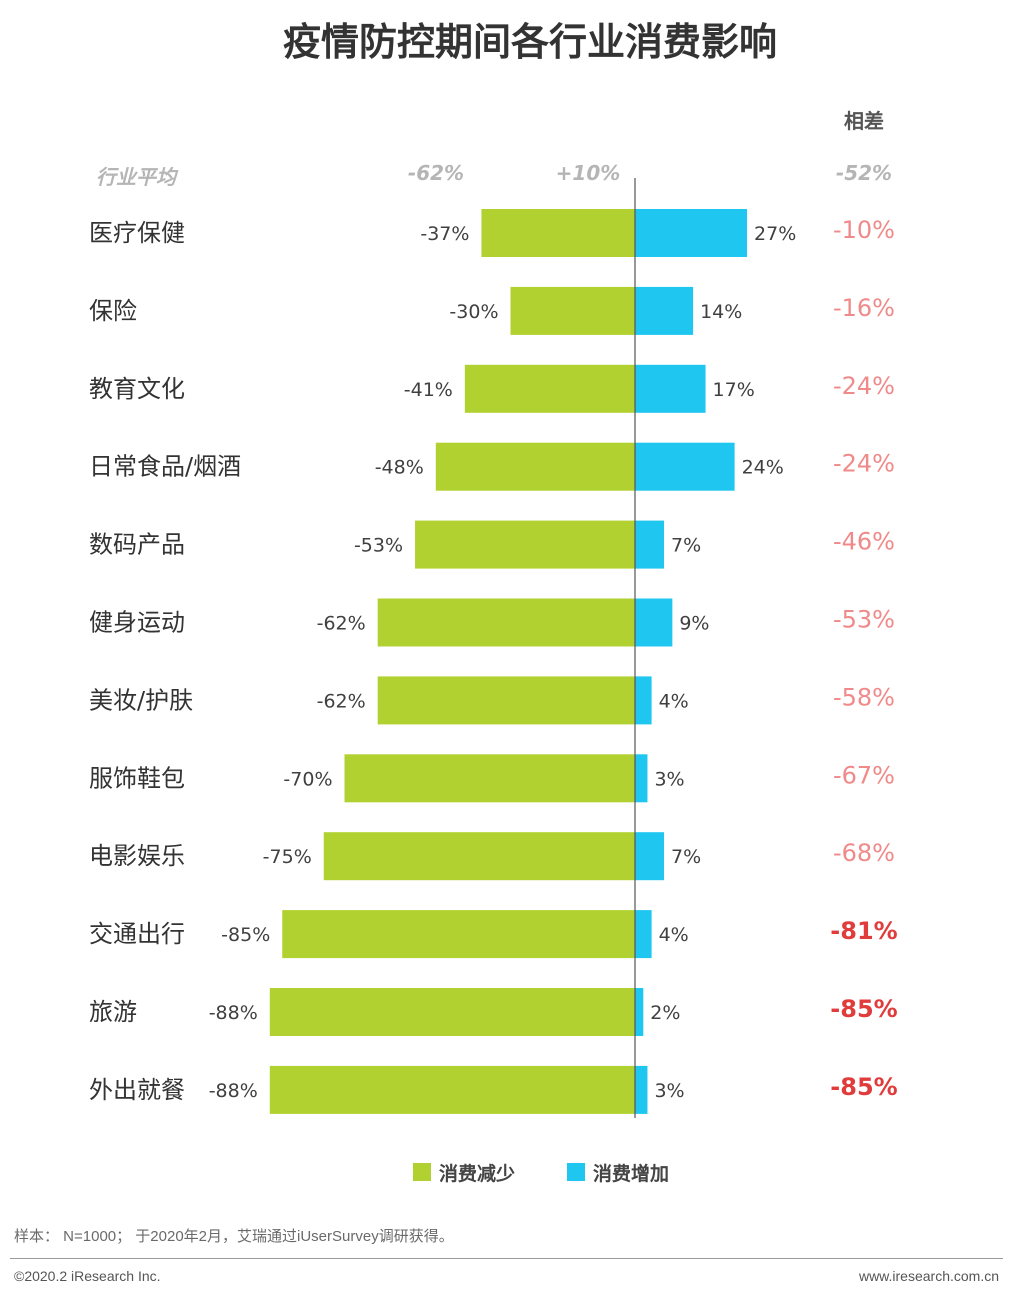  What do you see at coordinates (137, 856) in the screenshot?
I see `category-label: 电影娱乐` at bounding box center [137, 856].